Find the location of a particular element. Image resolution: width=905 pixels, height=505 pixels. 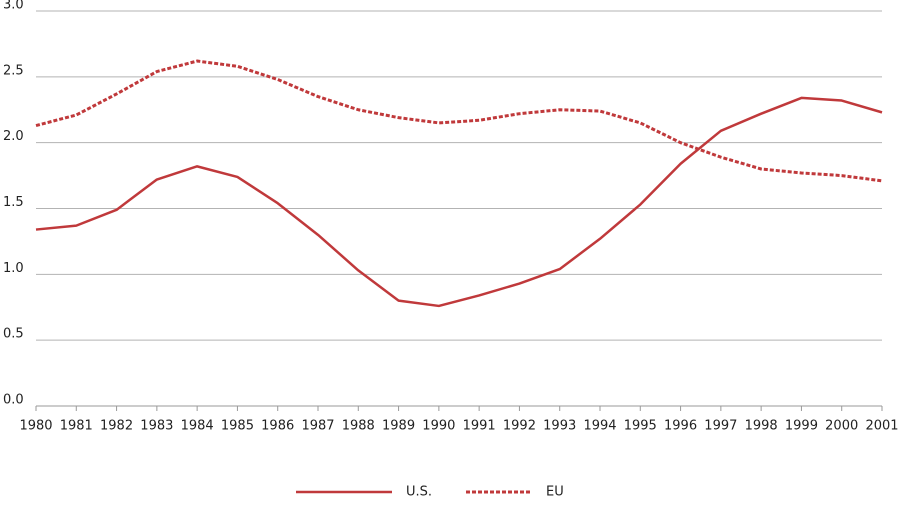

x-tick-label: 1982 is located at coordinates (116, 426).